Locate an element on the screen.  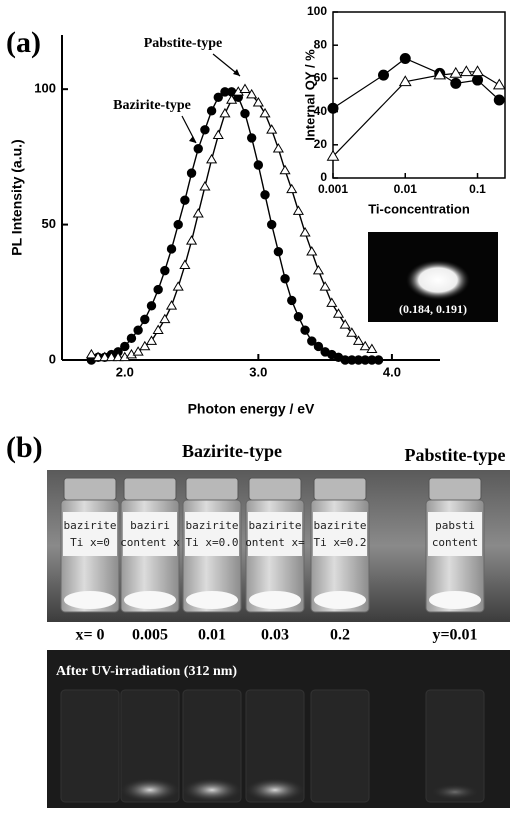
sample-label: 0.005 is located at coordinates (150, 635).